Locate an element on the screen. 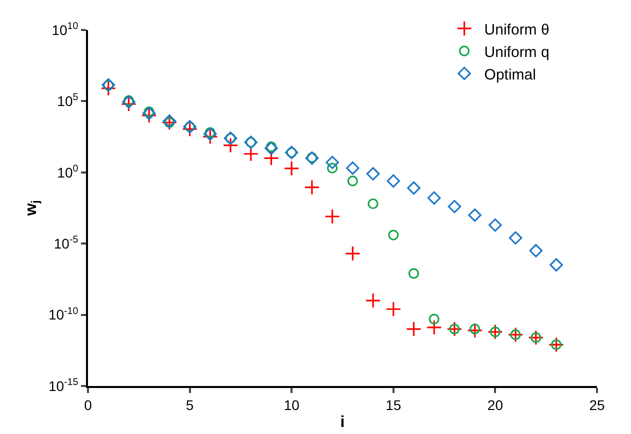 Image resolution: width=631 pixels, height=434 pixels. legend-label: Uniform θ is located at coordinates (517, 29).